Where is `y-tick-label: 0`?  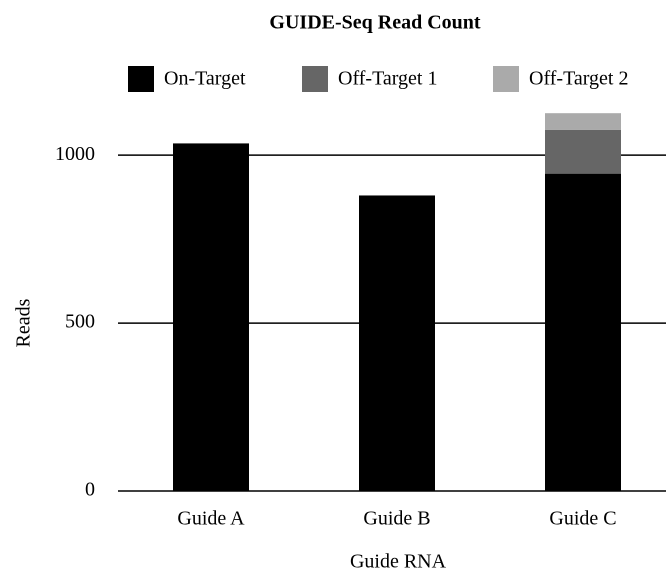 y-tick-label: 0 is located at coordinates (90, 490).